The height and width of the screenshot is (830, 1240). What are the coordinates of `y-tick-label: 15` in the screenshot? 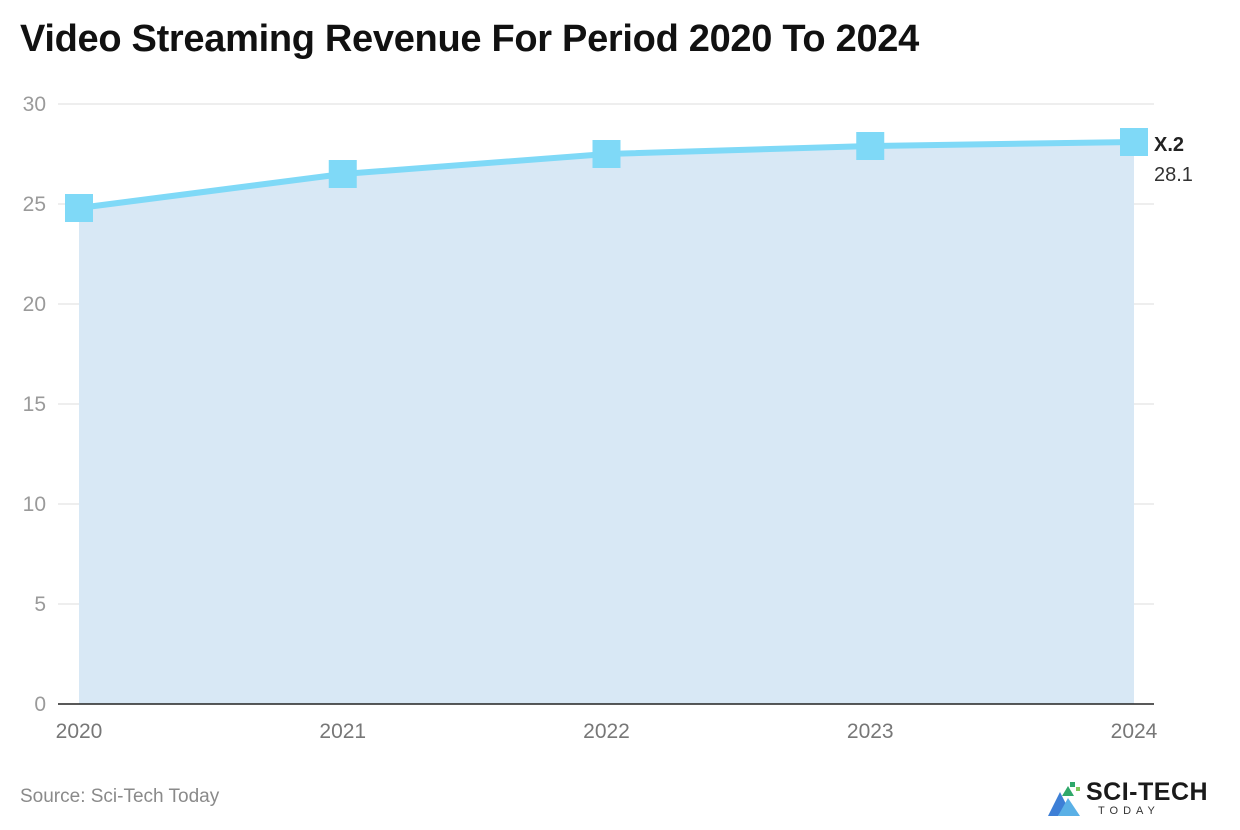 It's located at (34, 404).